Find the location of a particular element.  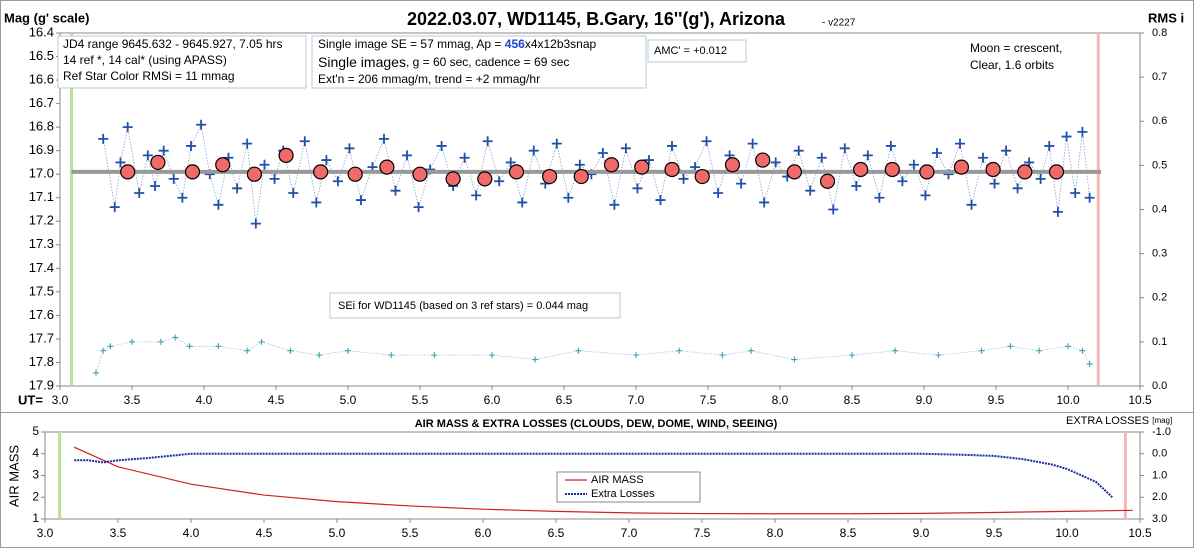

y-tick-label: 5 is located at coordinates (35, 431).